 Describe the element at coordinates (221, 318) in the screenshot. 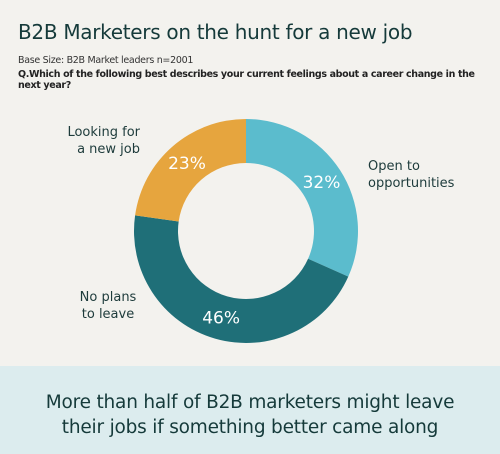

I see `value-label-no-plans-to-leave: 46%` at that location.